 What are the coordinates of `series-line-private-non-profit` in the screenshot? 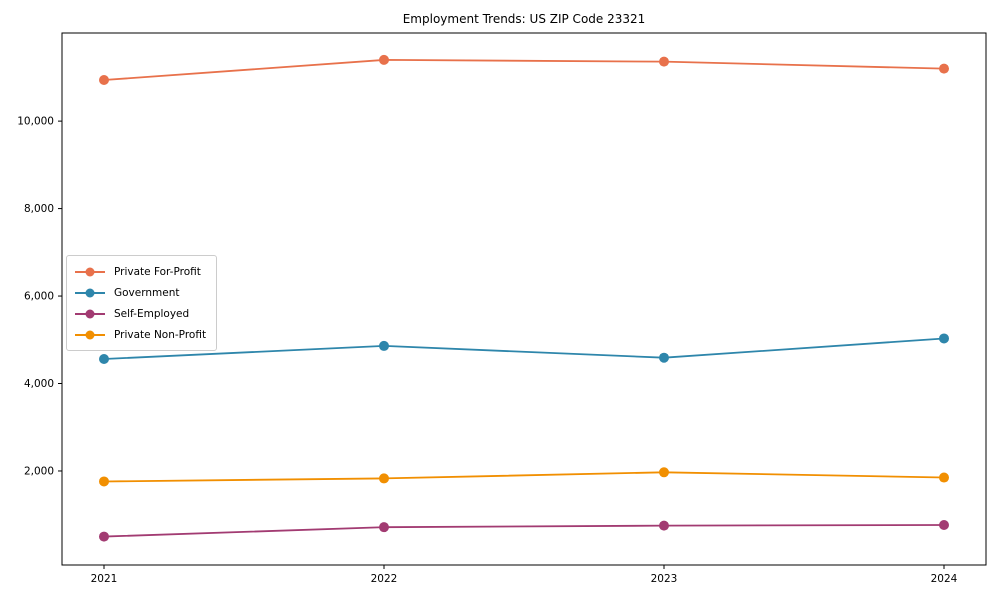 It's located at (524, 477).